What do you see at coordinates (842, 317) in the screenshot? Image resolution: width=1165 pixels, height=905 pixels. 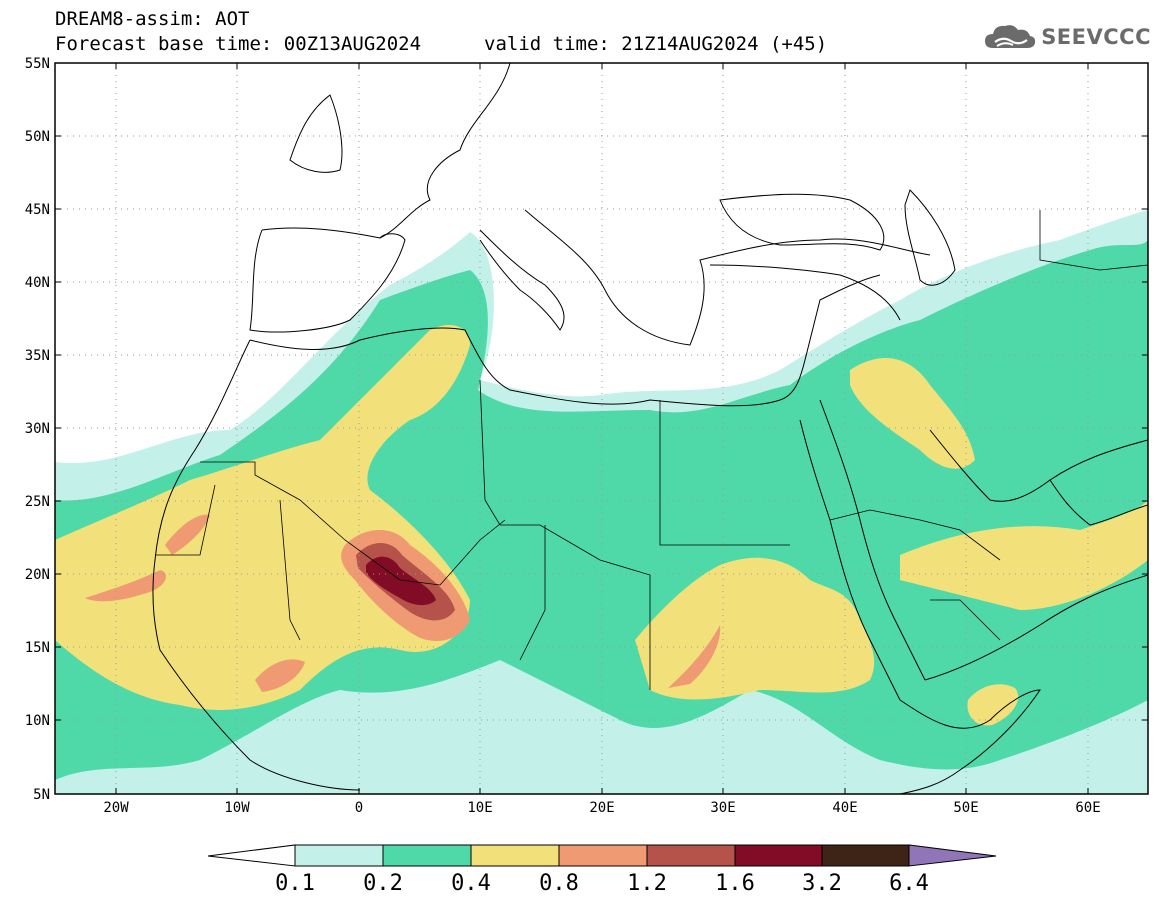 I see `levant-coast` at bounding box center [842, 317].